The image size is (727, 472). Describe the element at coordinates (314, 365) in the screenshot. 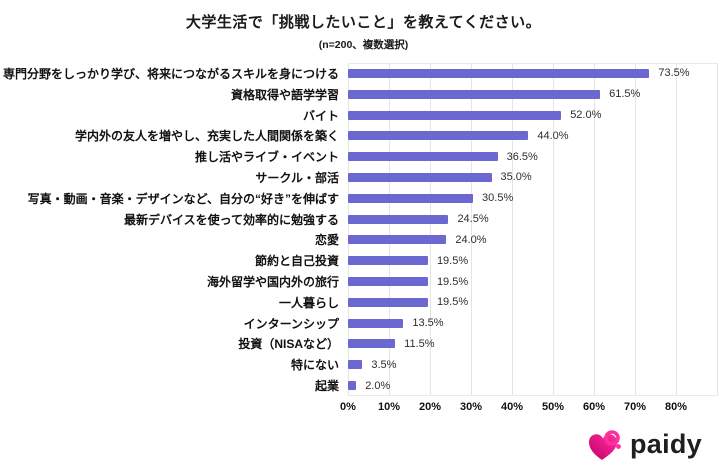

I see `category-label: 特にない` at that location.